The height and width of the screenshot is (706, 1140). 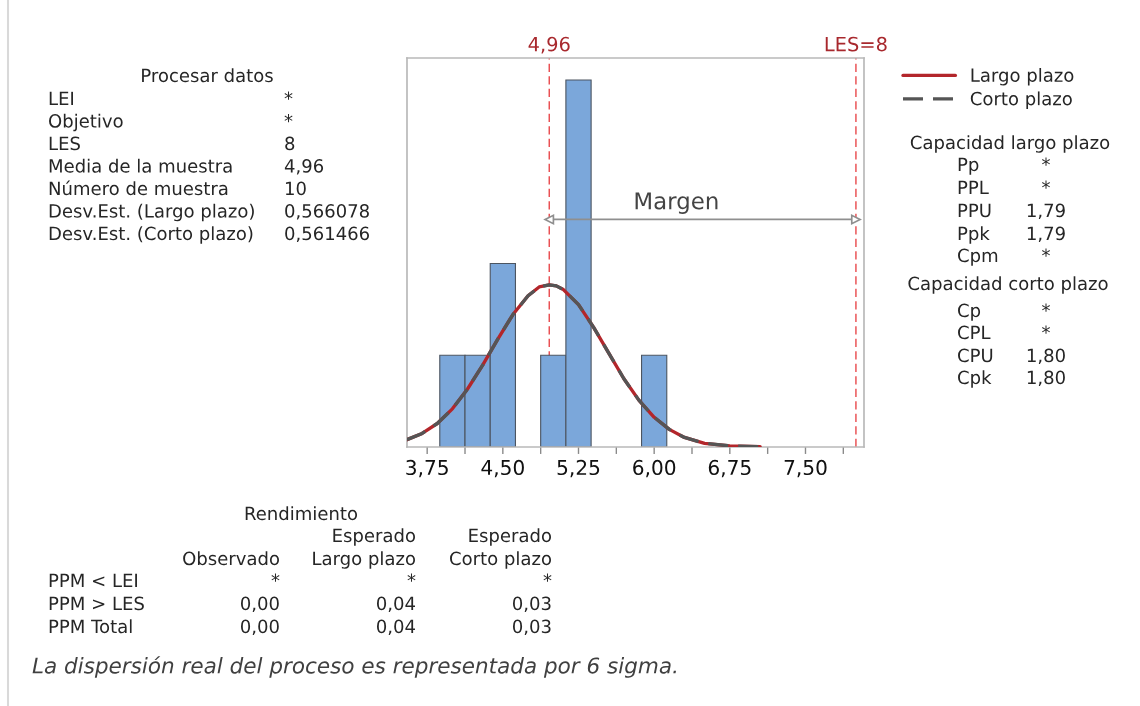 I want to click on text: Cpk, so click(x=975, y=379).